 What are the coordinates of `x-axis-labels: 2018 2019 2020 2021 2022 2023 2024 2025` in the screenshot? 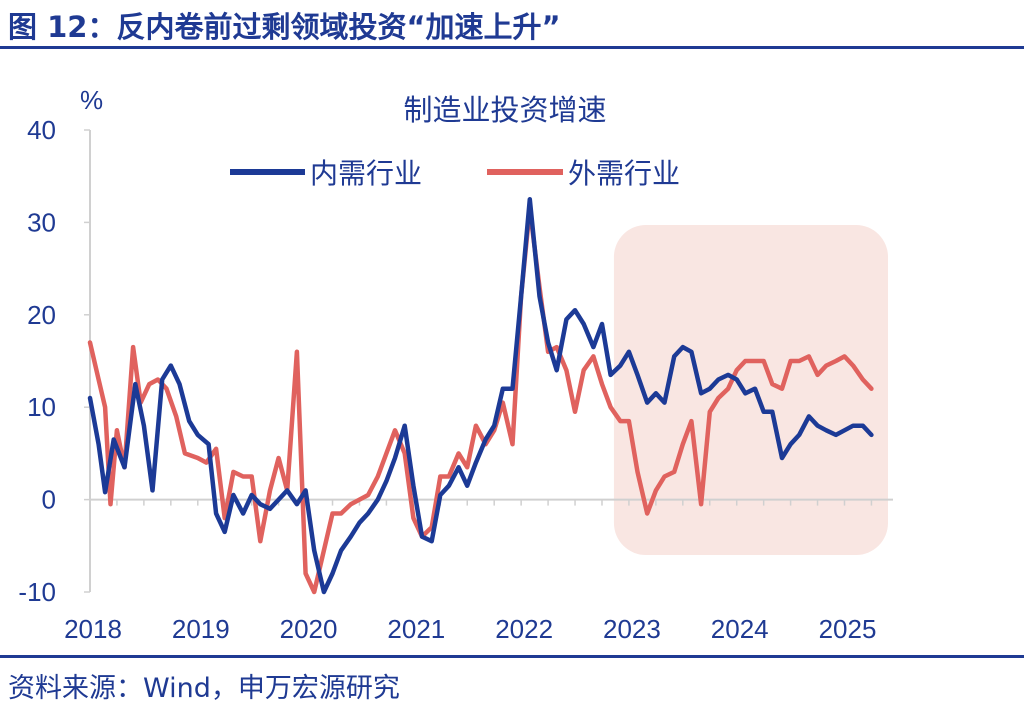 It's located at (470, 629).